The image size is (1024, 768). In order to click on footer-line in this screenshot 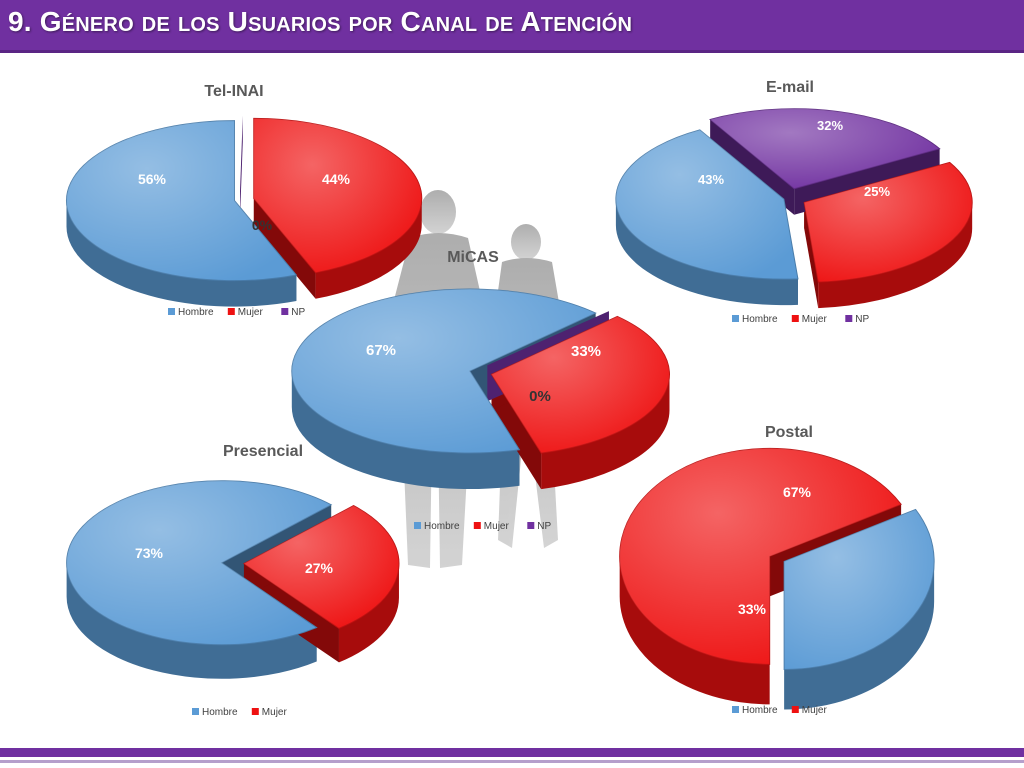, I will do `click(512, 761)`.